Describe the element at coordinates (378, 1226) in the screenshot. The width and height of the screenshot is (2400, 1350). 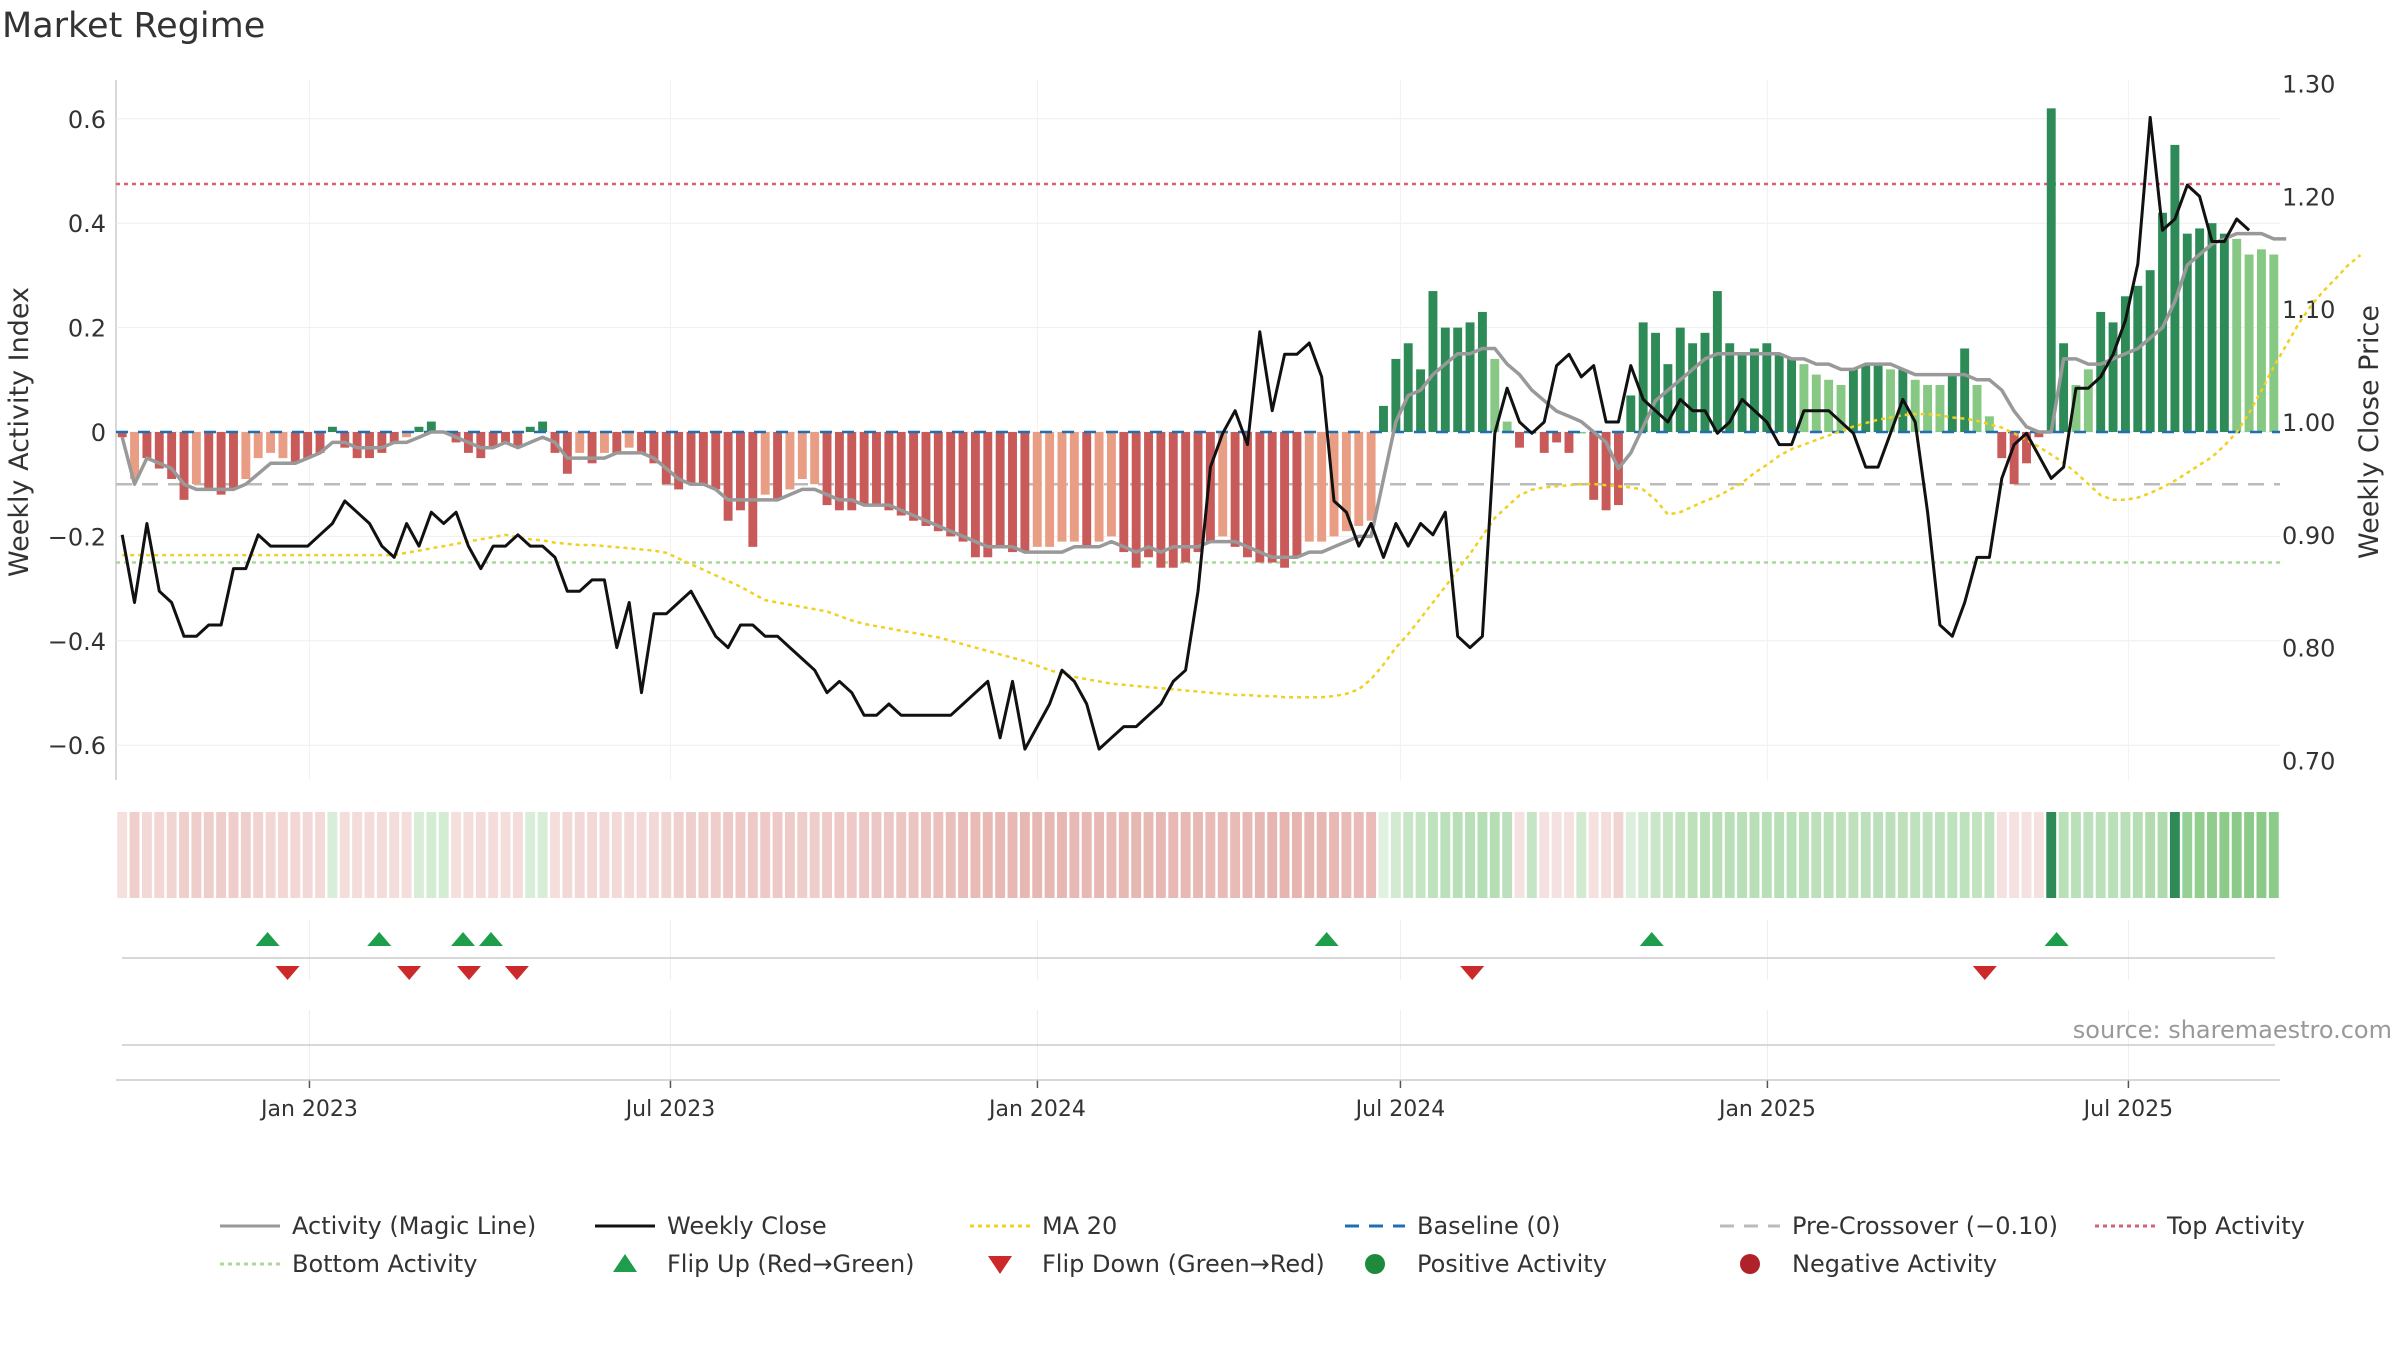
I see `legend-entry: Activity (Magic Line)` at that location.